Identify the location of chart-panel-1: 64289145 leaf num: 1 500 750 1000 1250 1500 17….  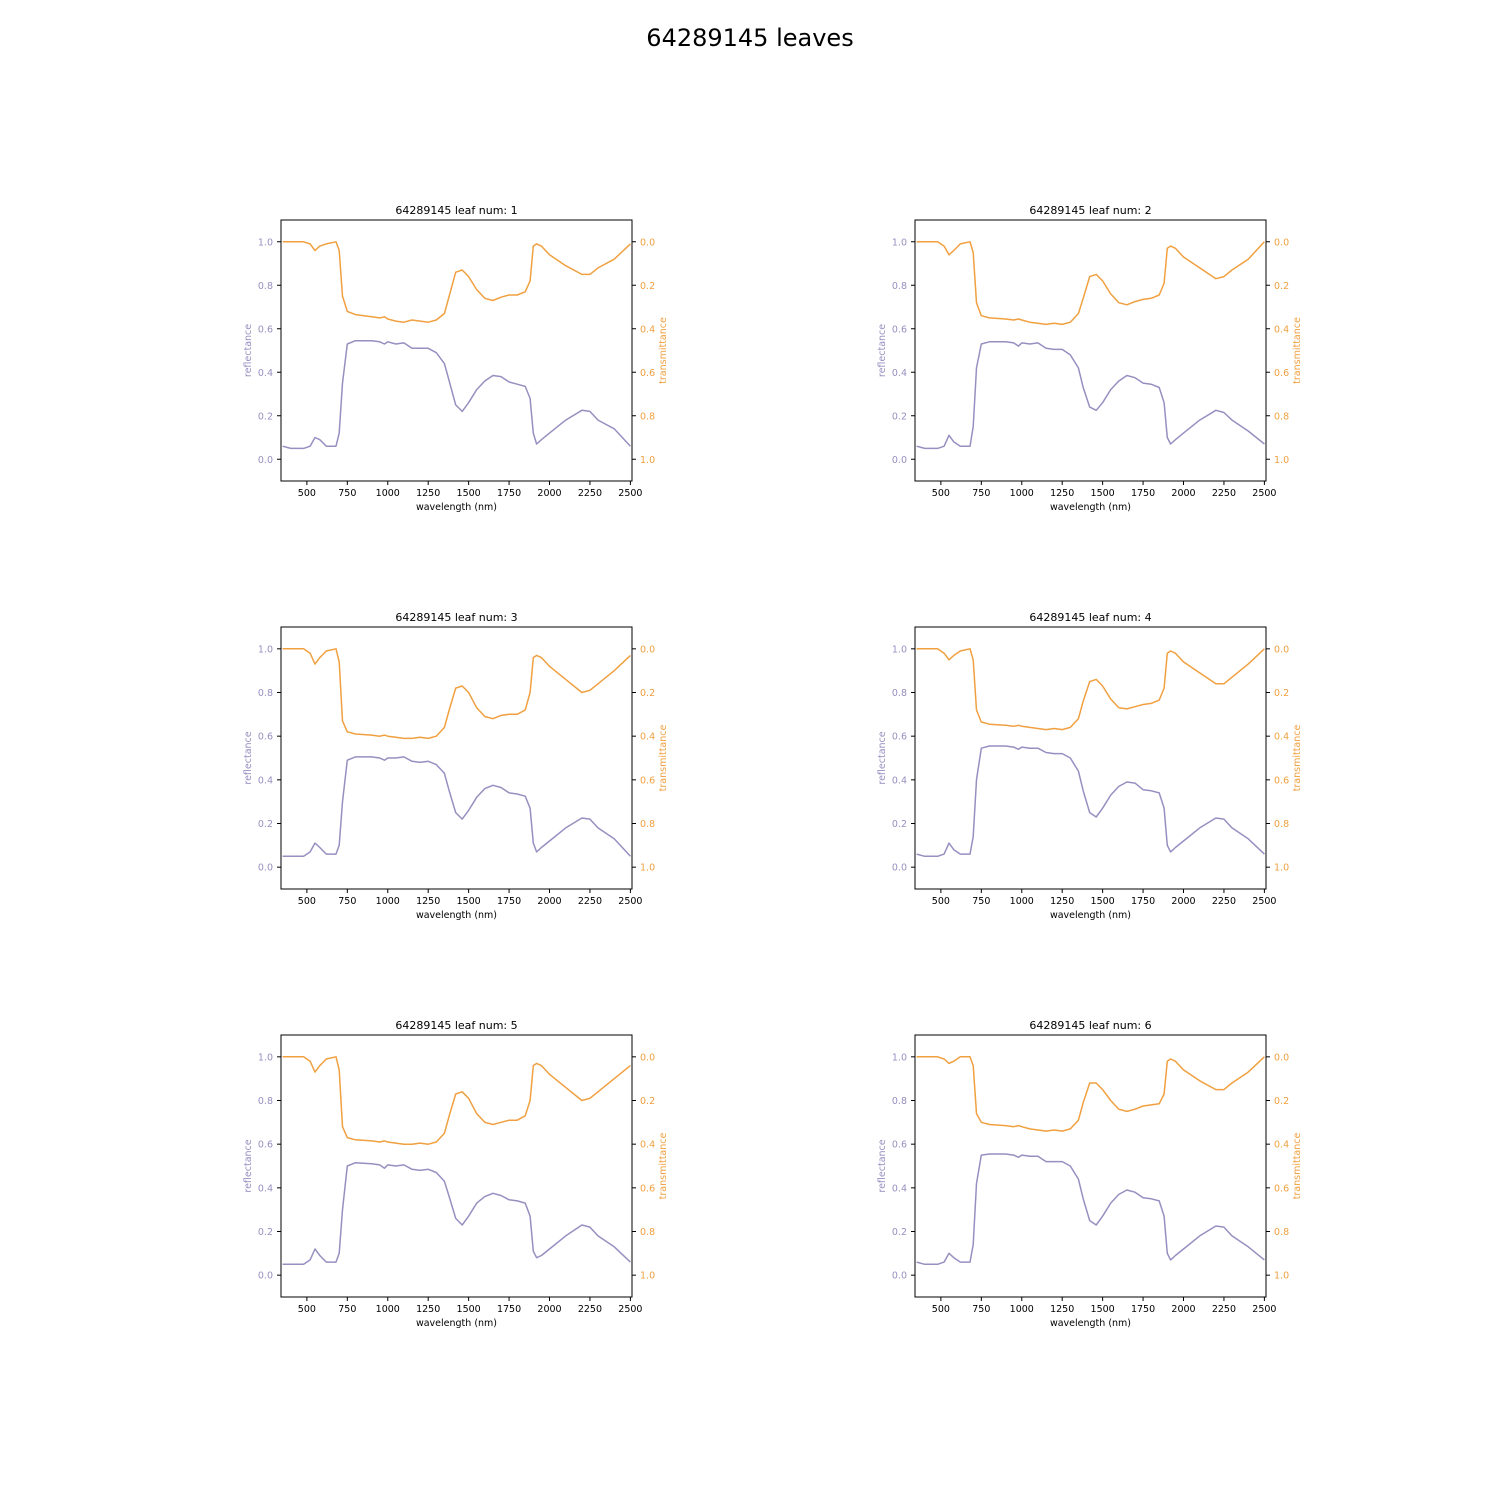
(456, 358).